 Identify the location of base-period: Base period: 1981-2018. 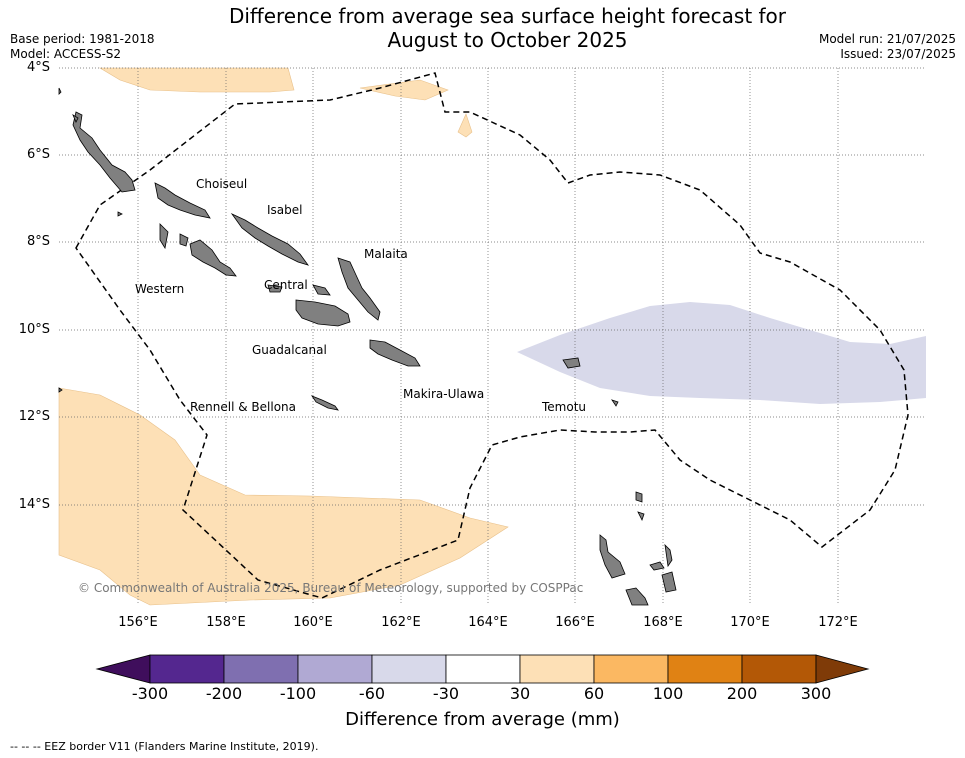
(82, 39).